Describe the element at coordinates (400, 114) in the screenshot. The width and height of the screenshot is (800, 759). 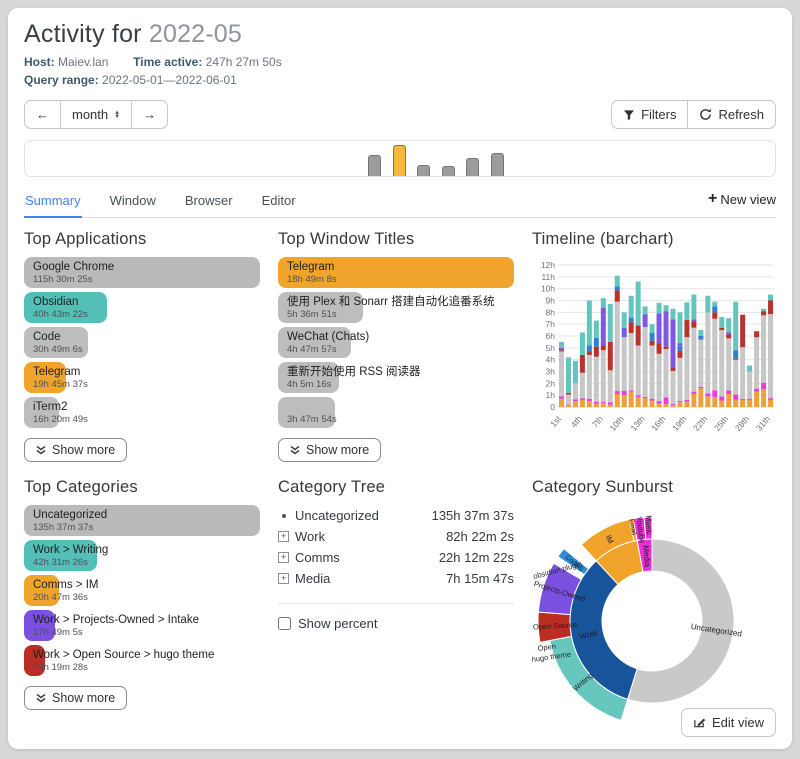
I see `controls-row: ← month ▲ ▼ → Filters Refresh` at that location.